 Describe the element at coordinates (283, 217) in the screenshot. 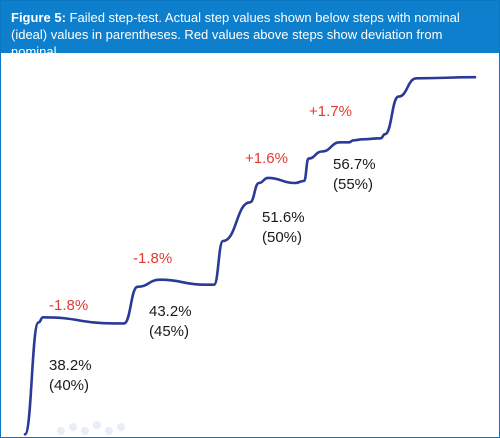

I see `actual-value-label: 51.6%` at that location.